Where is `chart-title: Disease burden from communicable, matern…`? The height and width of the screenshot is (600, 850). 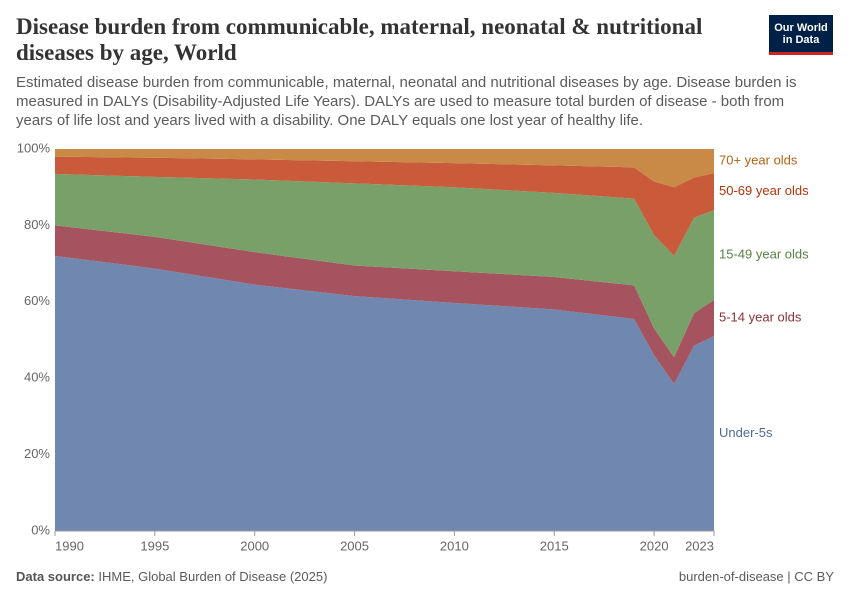 chart-title: Disease burden from communicable, matern… is located at coordinates (359, 39).